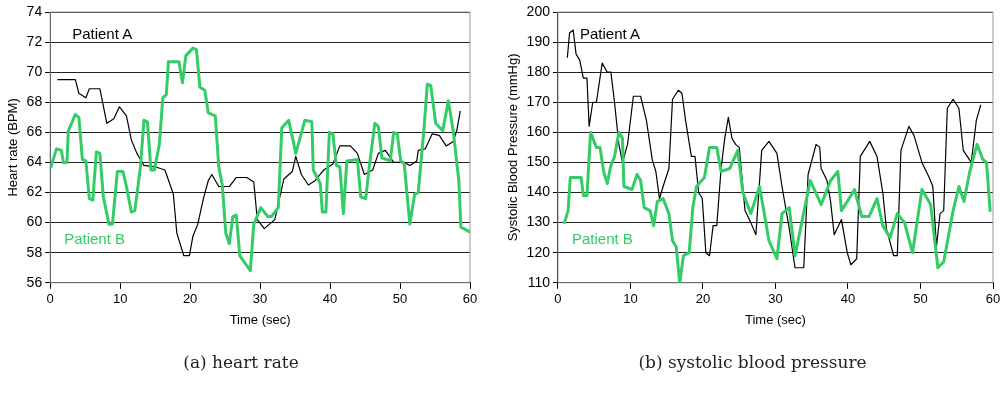 The image size is (1005, 404). What do you see at coordinates (610, 34) in the screenshot?
I see `series-label: Patient A` at bounding box center [610, 34].